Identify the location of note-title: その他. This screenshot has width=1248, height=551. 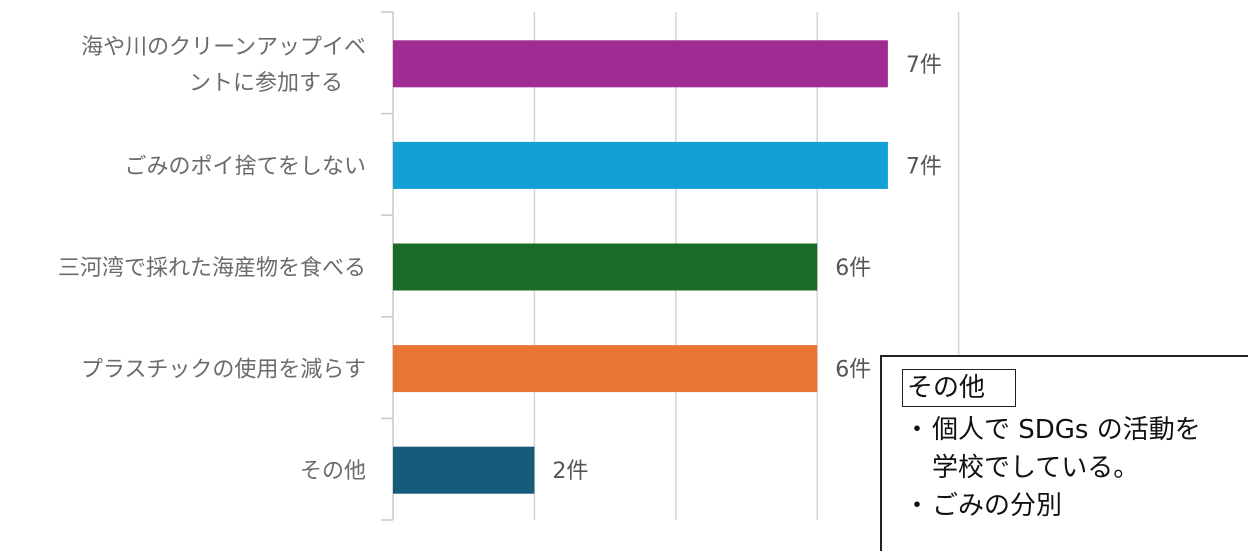
(959, 388).